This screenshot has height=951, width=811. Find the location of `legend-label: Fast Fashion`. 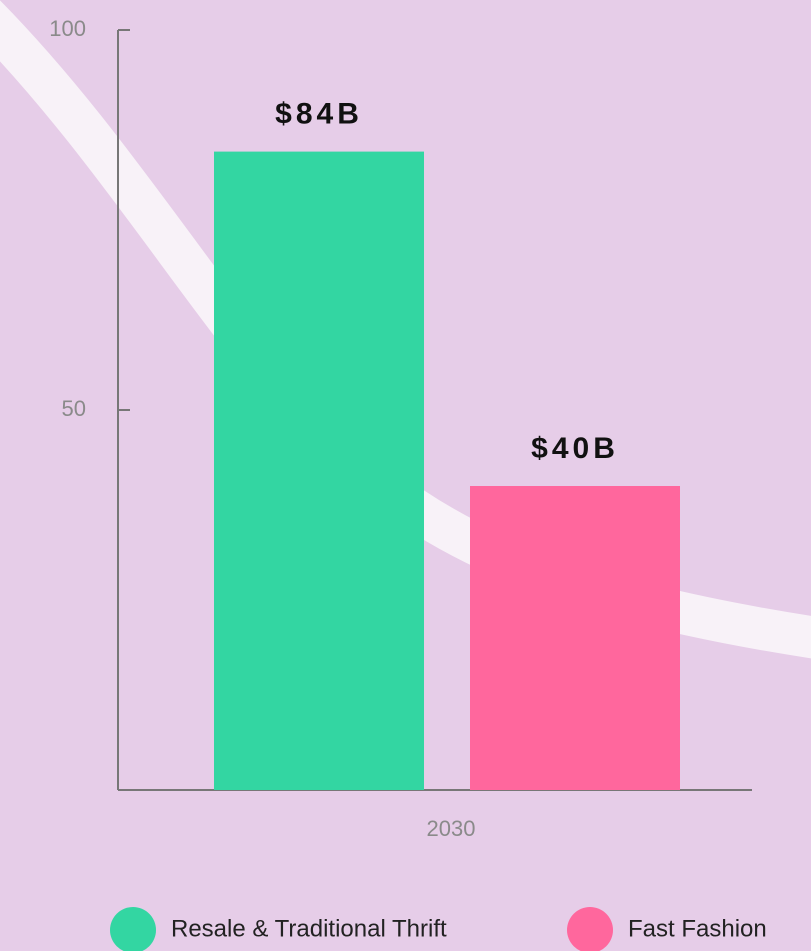

legend-label: Fast Fashion is located at coordinates (697, 928).